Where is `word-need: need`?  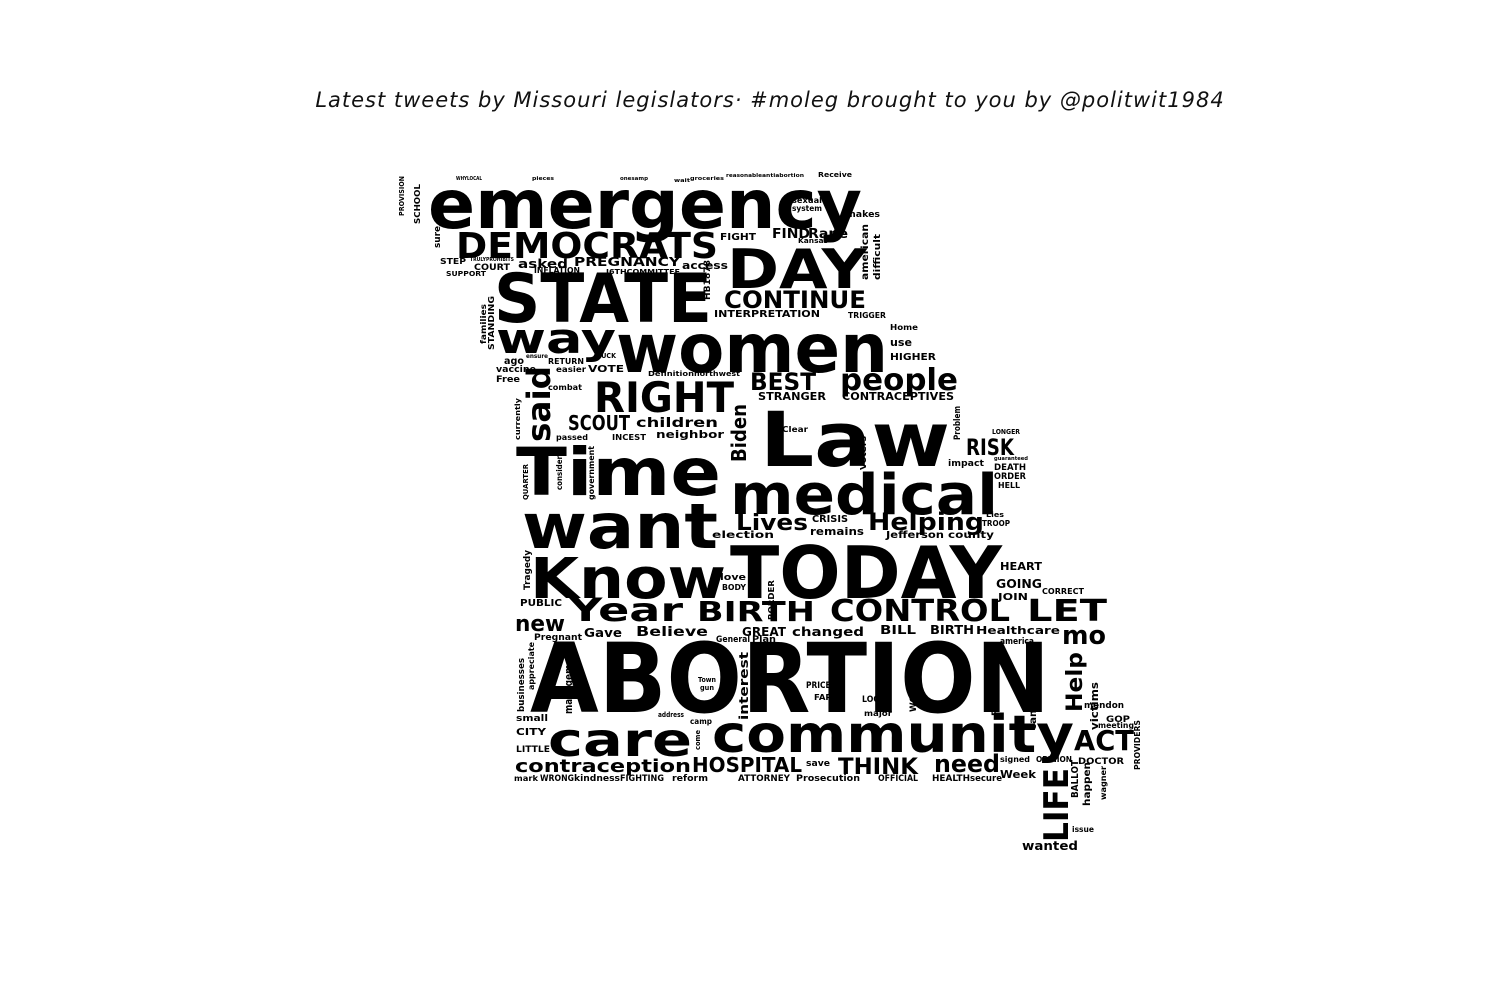 word-need: need is located at coordinates (967, 764).